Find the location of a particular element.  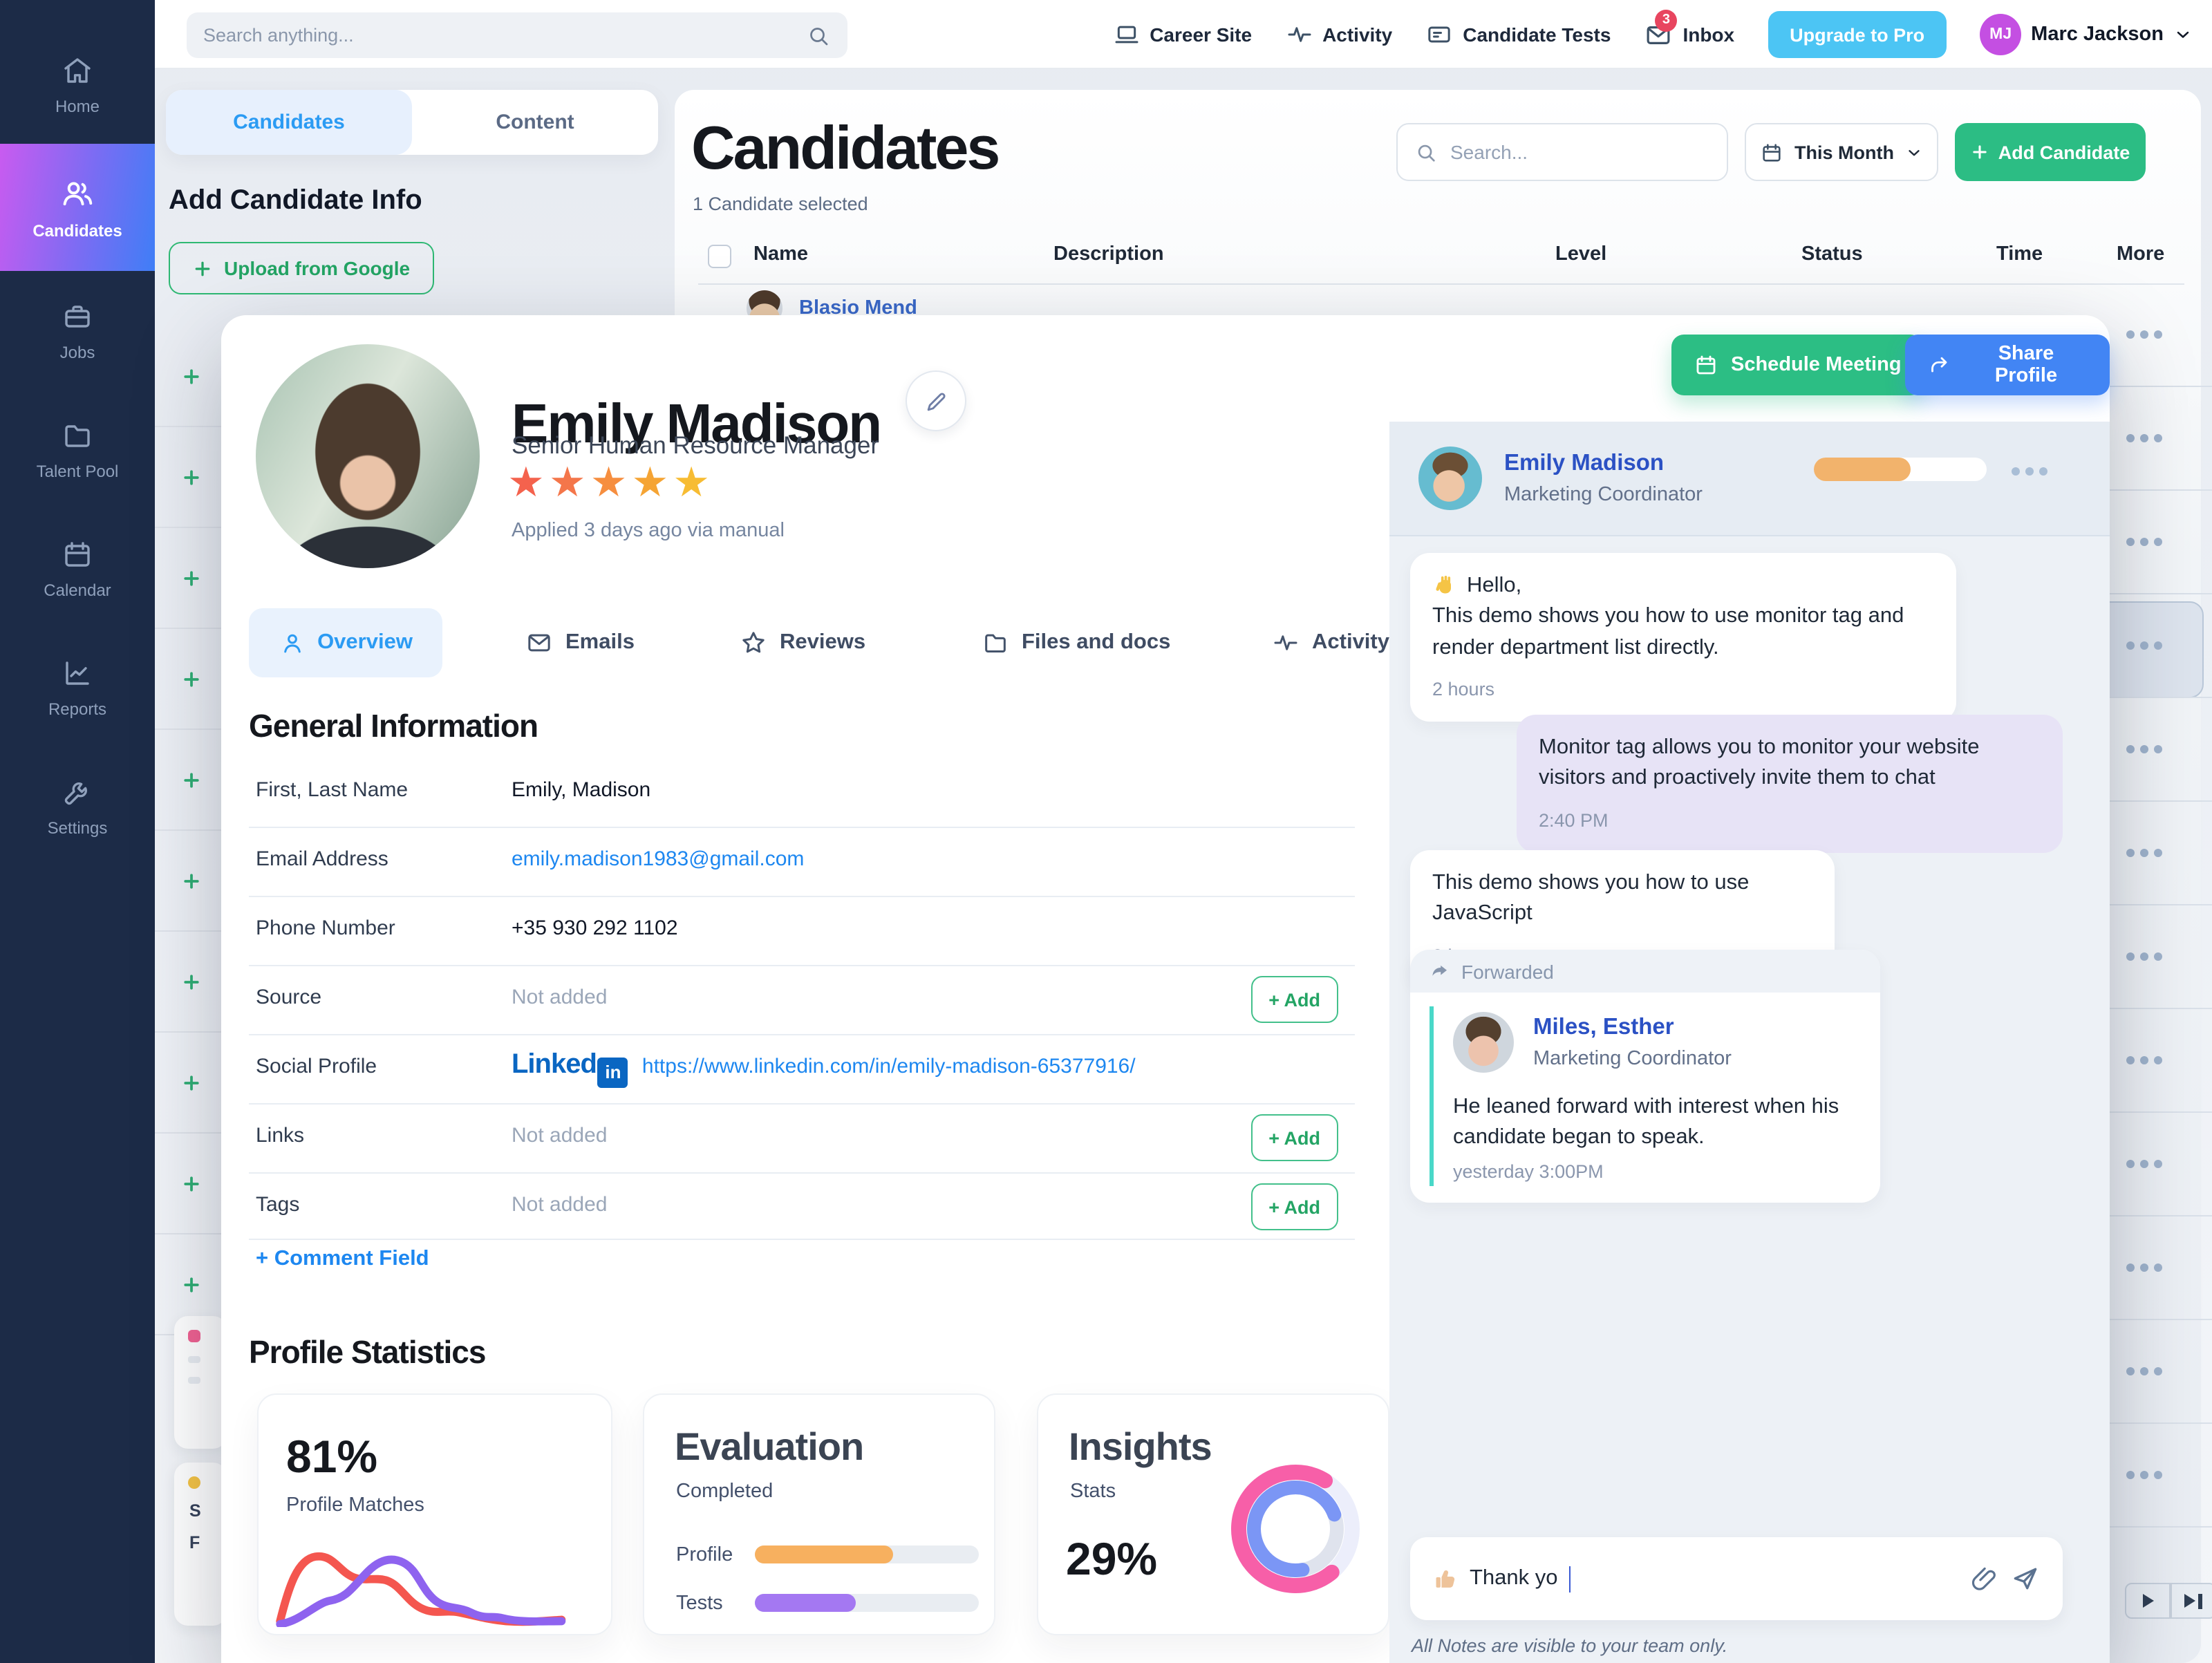

last-bar is located at coordinates (2200, 1600).